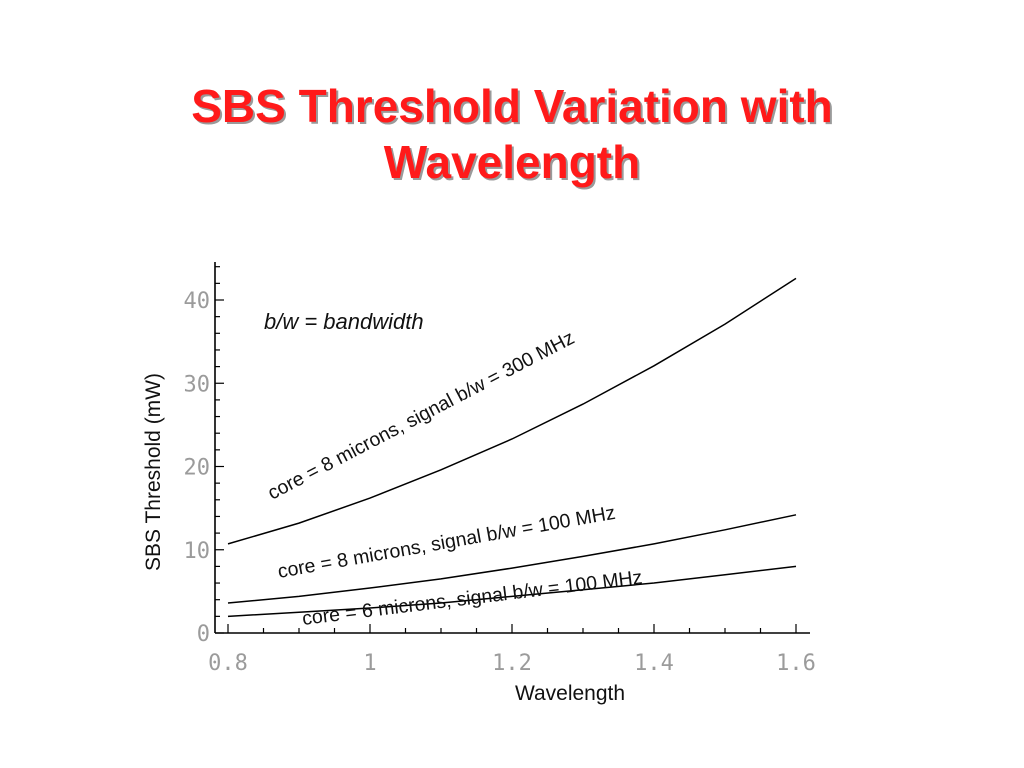  Describe the element at coordinates (369, 663) in the screenshot. I see `x-tick-label: 1` at that location.